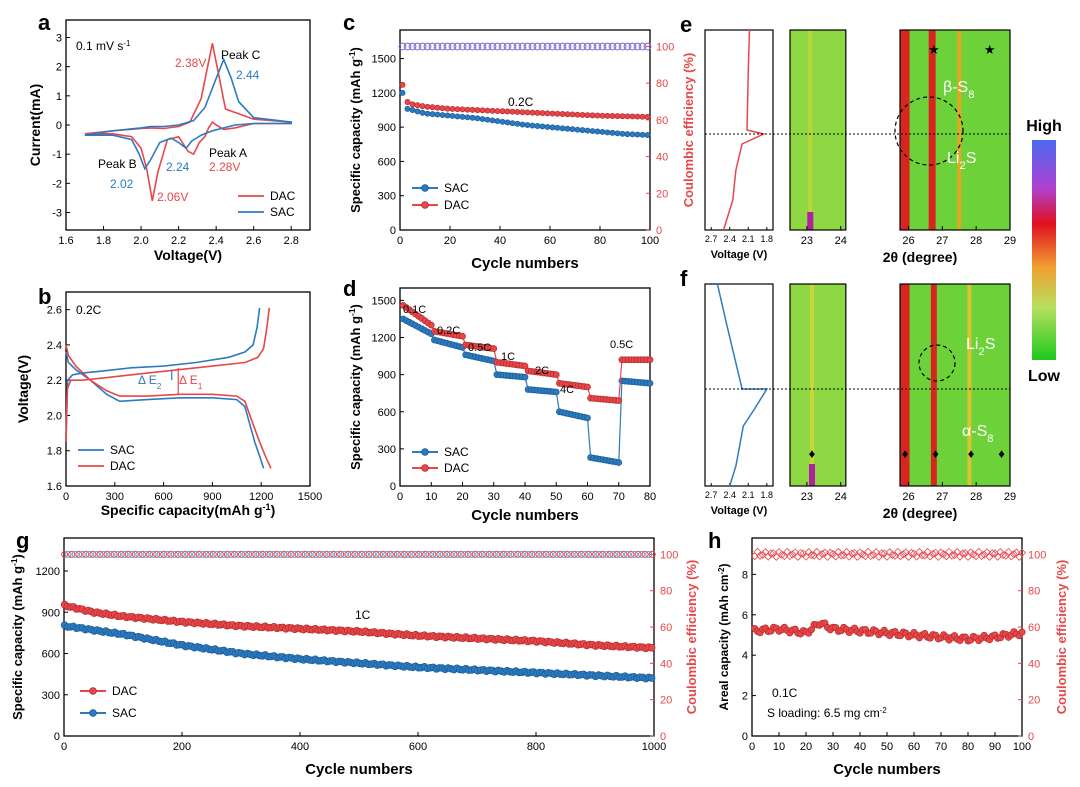  I want to click on x-tick-label: 10, so click(431, 497).